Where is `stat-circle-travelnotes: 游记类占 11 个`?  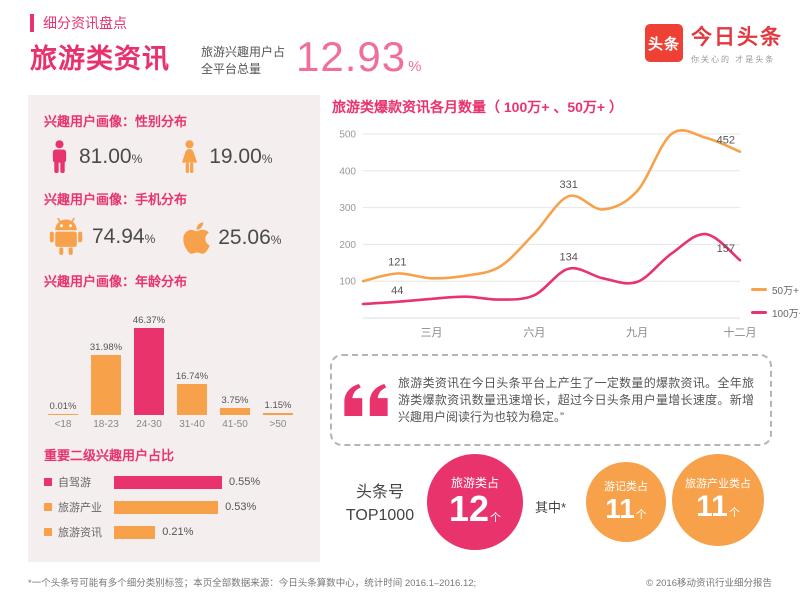 stat-circle-travelnotes: 游记类占 11 个 is located at coordinates (626, 502).